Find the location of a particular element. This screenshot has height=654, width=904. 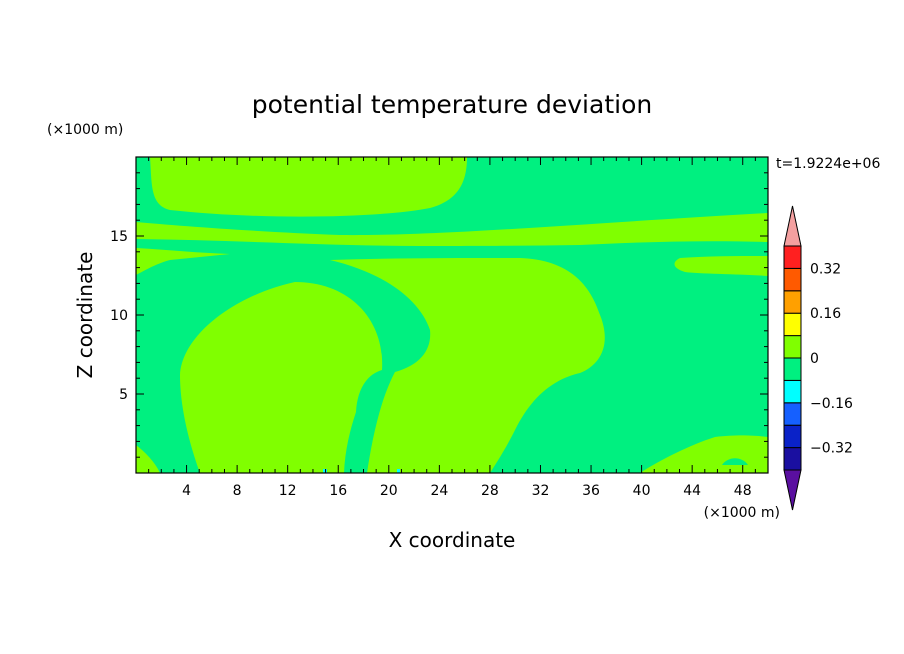

contour-right-strip is located at coordinates (721, 266).